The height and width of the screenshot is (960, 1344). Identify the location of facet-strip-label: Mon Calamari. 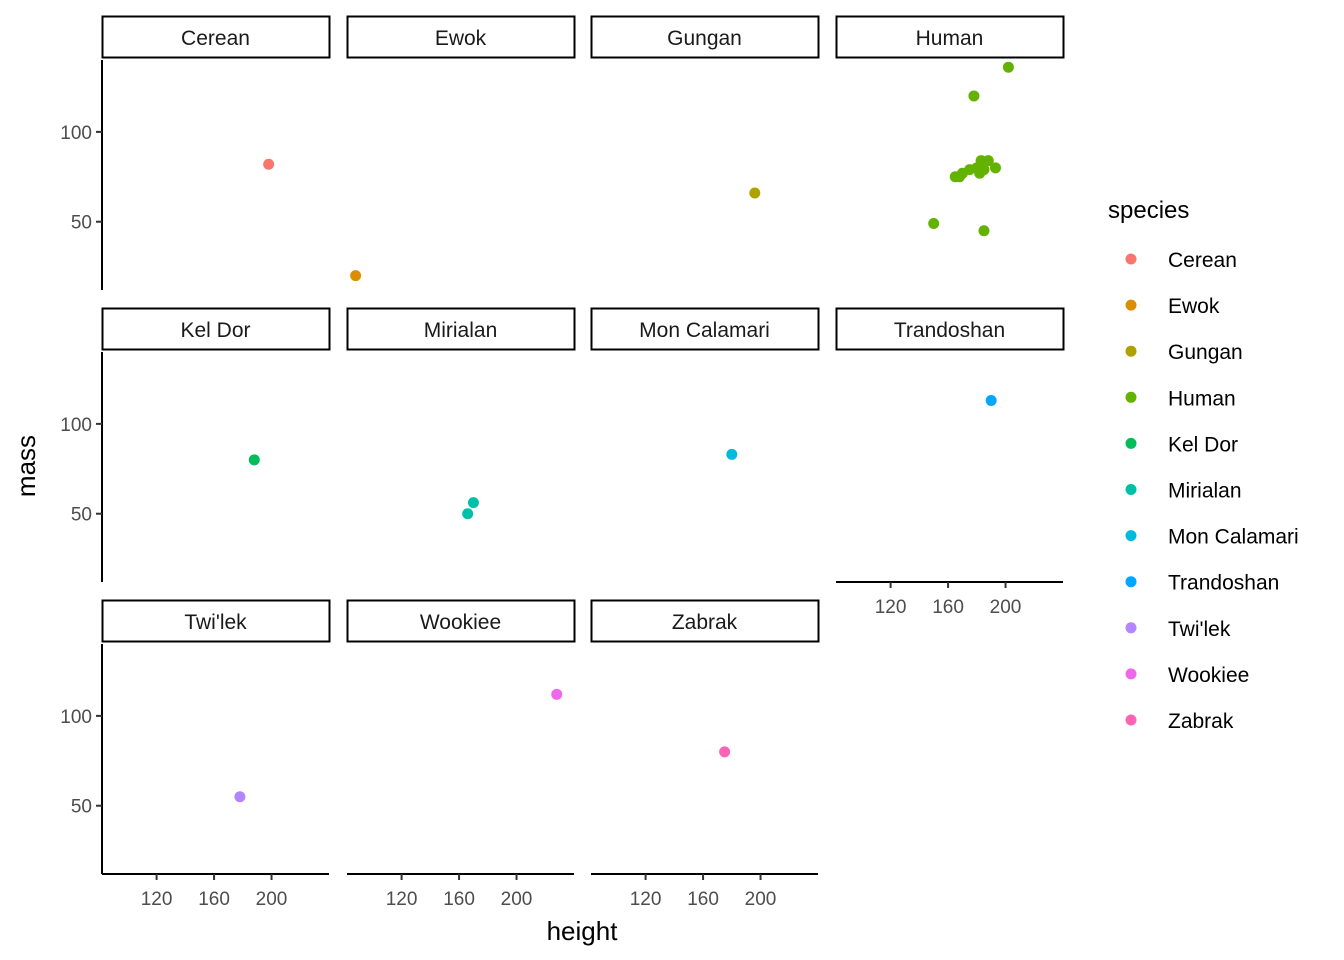
(704, 330).